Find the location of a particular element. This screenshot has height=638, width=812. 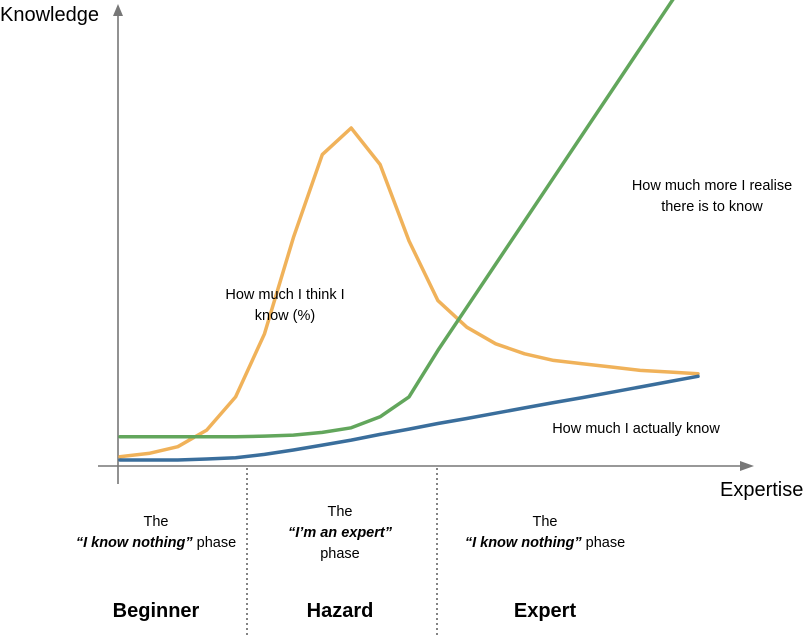

phase-quote: “I’m an expert” is located at coordinates (340, 533).